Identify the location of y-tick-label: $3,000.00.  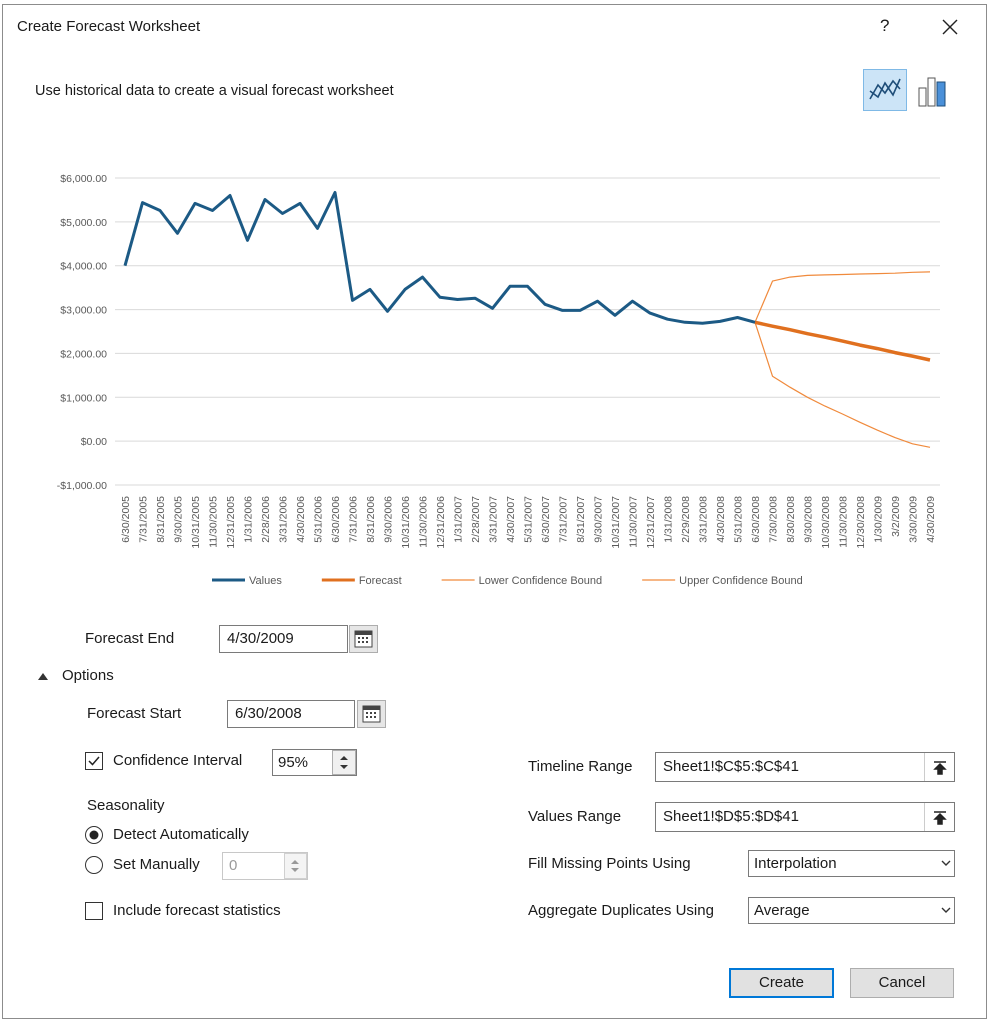
(83, 311).